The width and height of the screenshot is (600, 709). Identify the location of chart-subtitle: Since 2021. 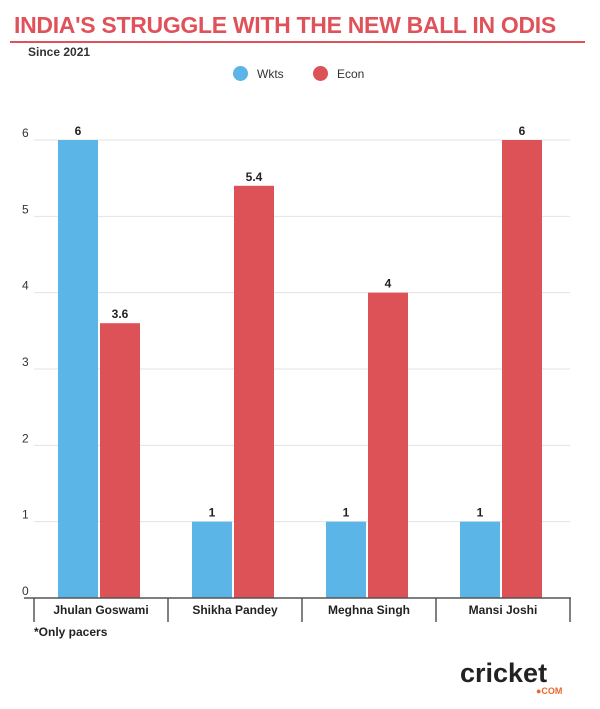
(59, 52).